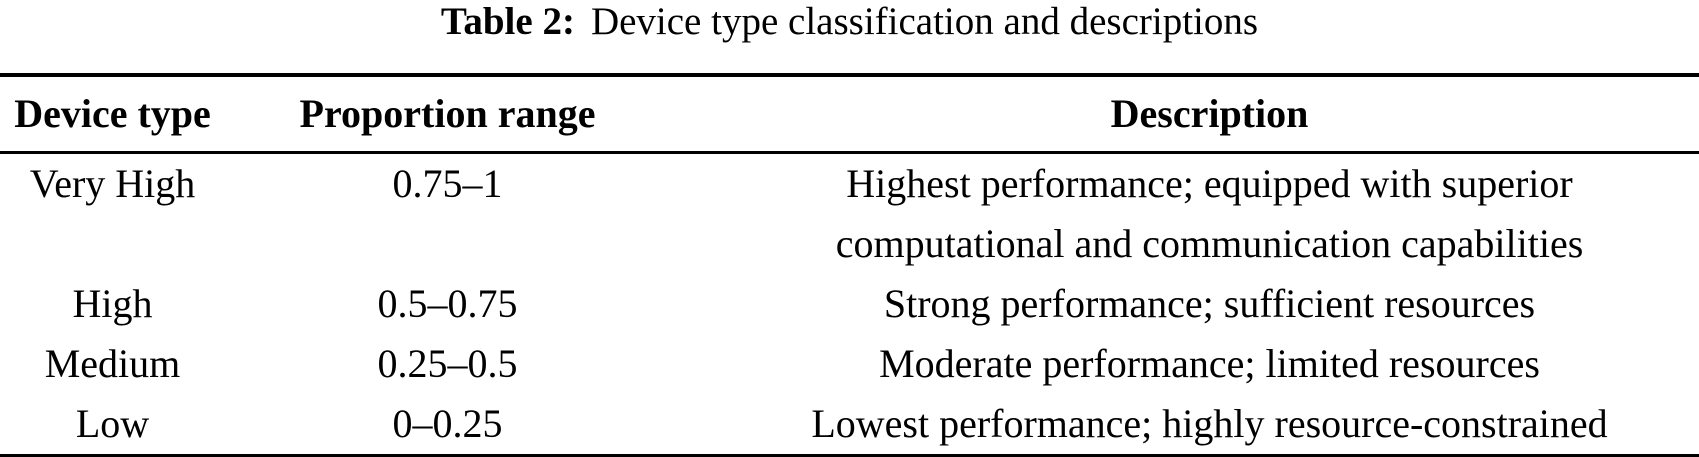  What do you see at coordinates (447, 183) in the screenshot?
I see `cell-proportion-range: 0.75–1` at bounding box center [447, 183].